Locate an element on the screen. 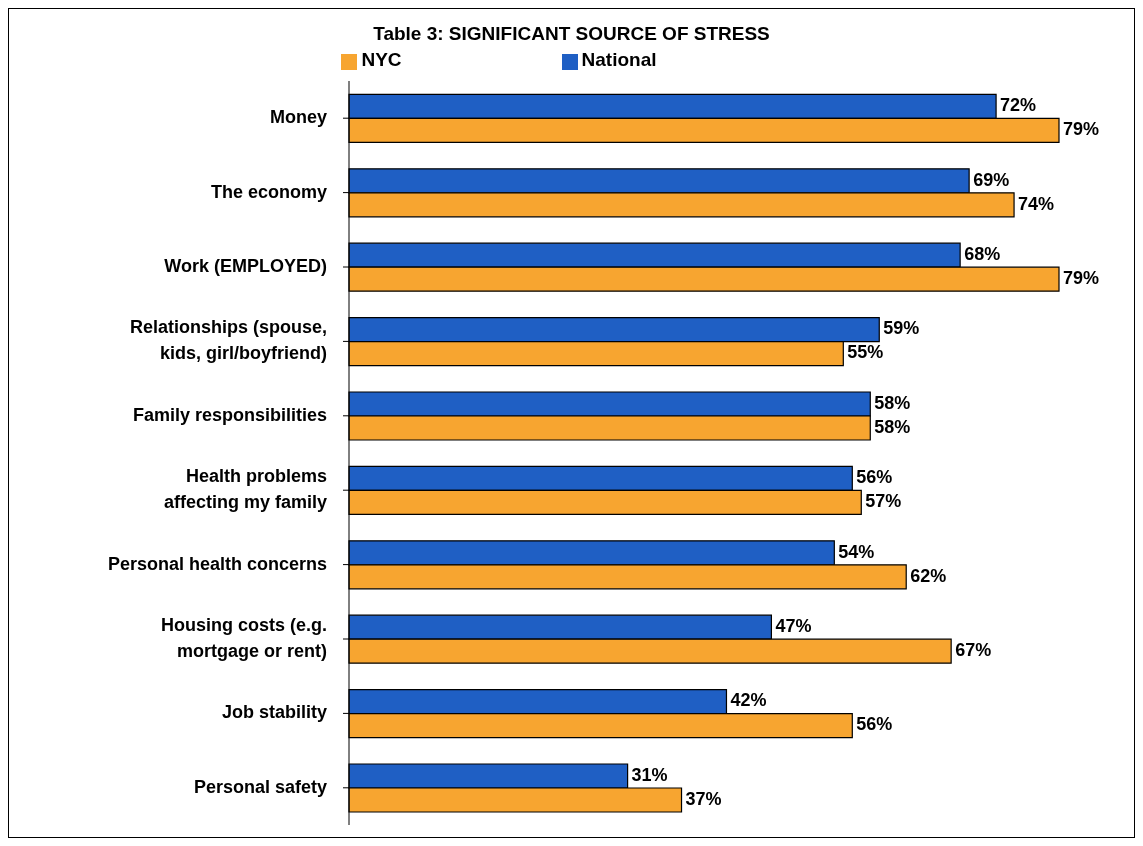 This screenshot has height=846, width=1143. data-label: 57% is located at coordinates (883, 501).